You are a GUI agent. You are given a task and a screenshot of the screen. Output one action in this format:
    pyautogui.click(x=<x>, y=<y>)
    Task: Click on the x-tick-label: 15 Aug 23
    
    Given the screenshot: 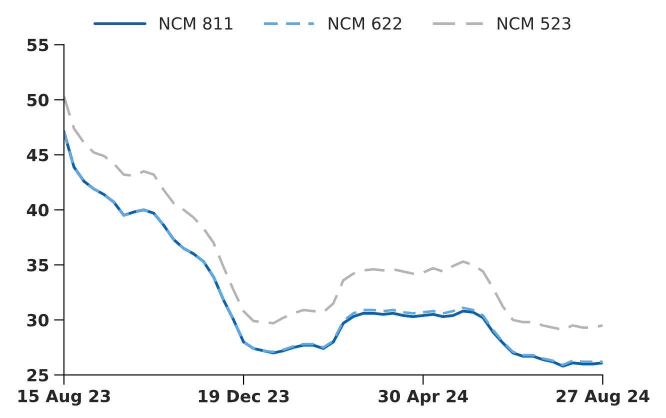 What is the action you would take?
    pyautogui.click(x=64, y=398)
    